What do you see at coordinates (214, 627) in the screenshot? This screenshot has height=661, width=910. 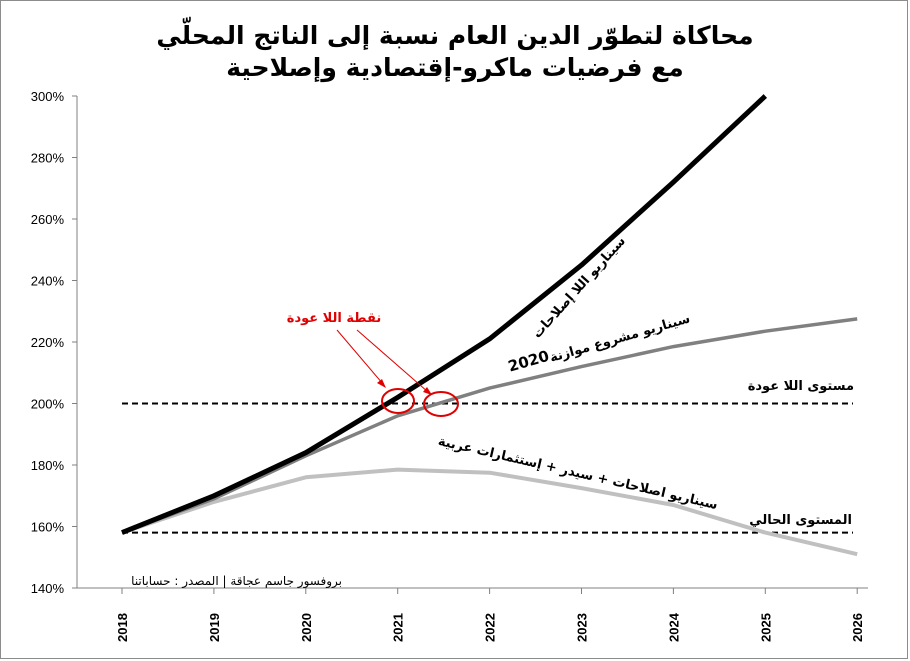 I see `x-tick-label: 2019` at bounding box center [214, 627].